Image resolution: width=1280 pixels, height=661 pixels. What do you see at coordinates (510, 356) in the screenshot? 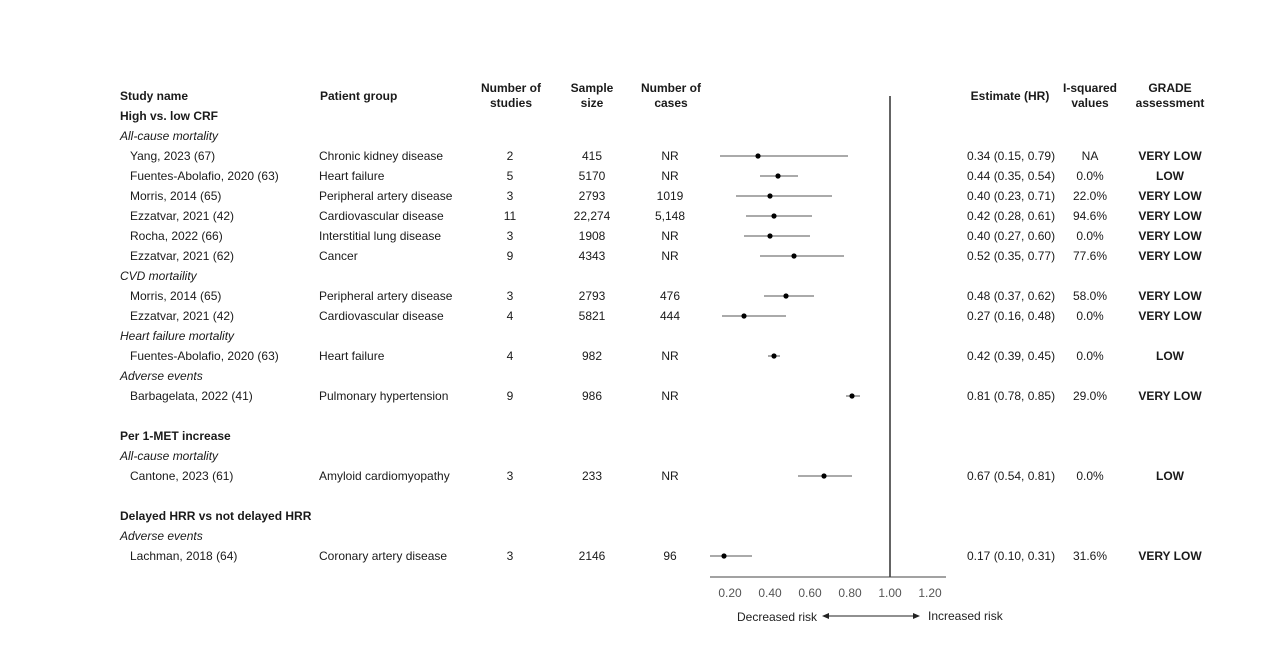
I see `number-of-studies: 4` at bounding box center [510, 356].